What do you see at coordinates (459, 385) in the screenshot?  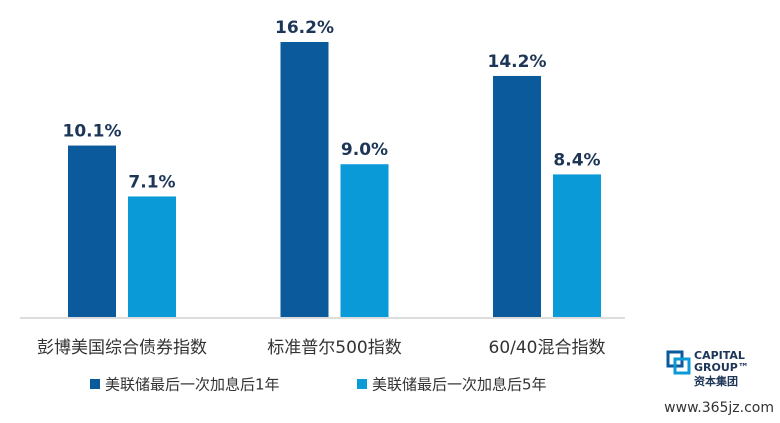 I see `legend-label: 美联储最后一次加息后5年` at bounding box center [459, 385].